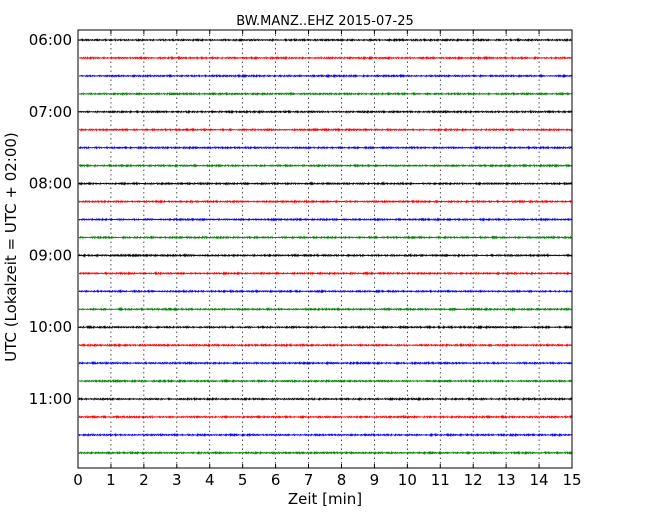  I want to click on x-tick-label-1: 1, so click(111, 480).